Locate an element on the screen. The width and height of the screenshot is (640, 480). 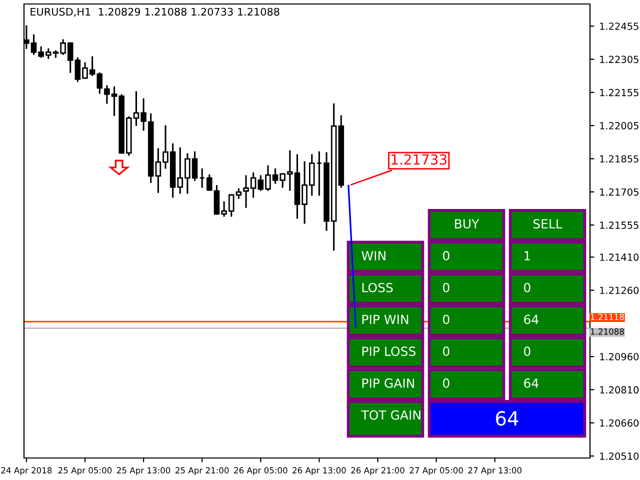
x-tick-label: 27 Apr 13:00 is located at coordinates (495, 471).